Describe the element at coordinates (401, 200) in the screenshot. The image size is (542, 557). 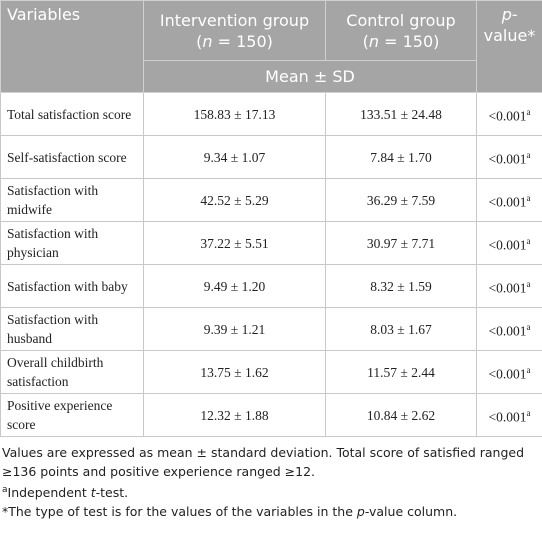
I see `value-cell: 36.29 ± 7.59` at that location.